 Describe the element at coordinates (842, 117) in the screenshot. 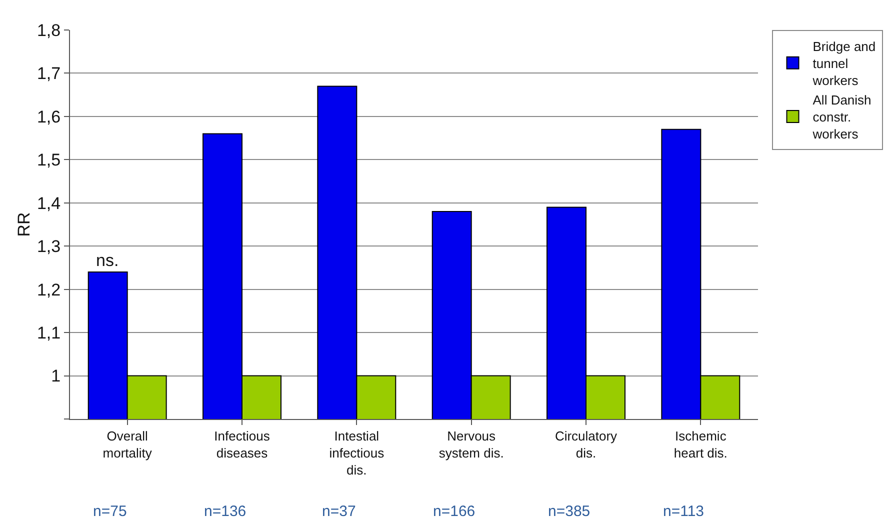

I see `legend-label: All Danish constr. workers` at that location.